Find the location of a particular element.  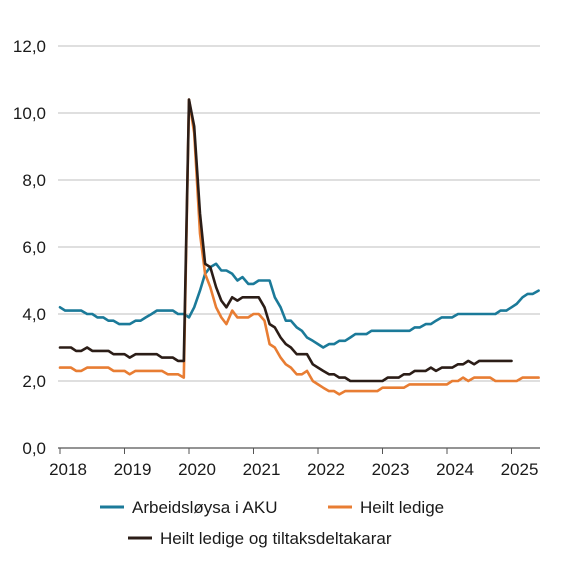

y-tick-label: 10,0 is located at coordinates (29, 113).